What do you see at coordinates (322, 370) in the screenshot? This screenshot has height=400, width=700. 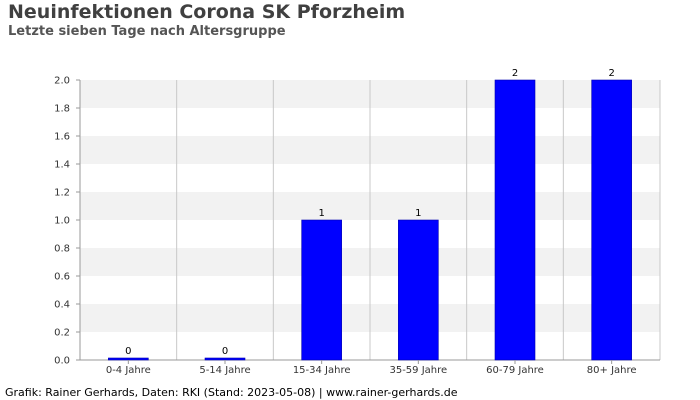 I see `x-tick-label: 15-34 Jahre` at bounding box center [322, 370].